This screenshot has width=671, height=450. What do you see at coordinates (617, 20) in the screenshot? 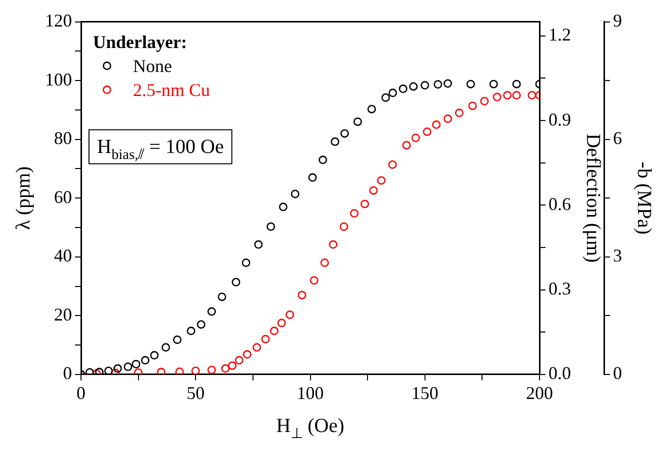
I see `y3-tick-label: 9` at bounding box center [617, 20].